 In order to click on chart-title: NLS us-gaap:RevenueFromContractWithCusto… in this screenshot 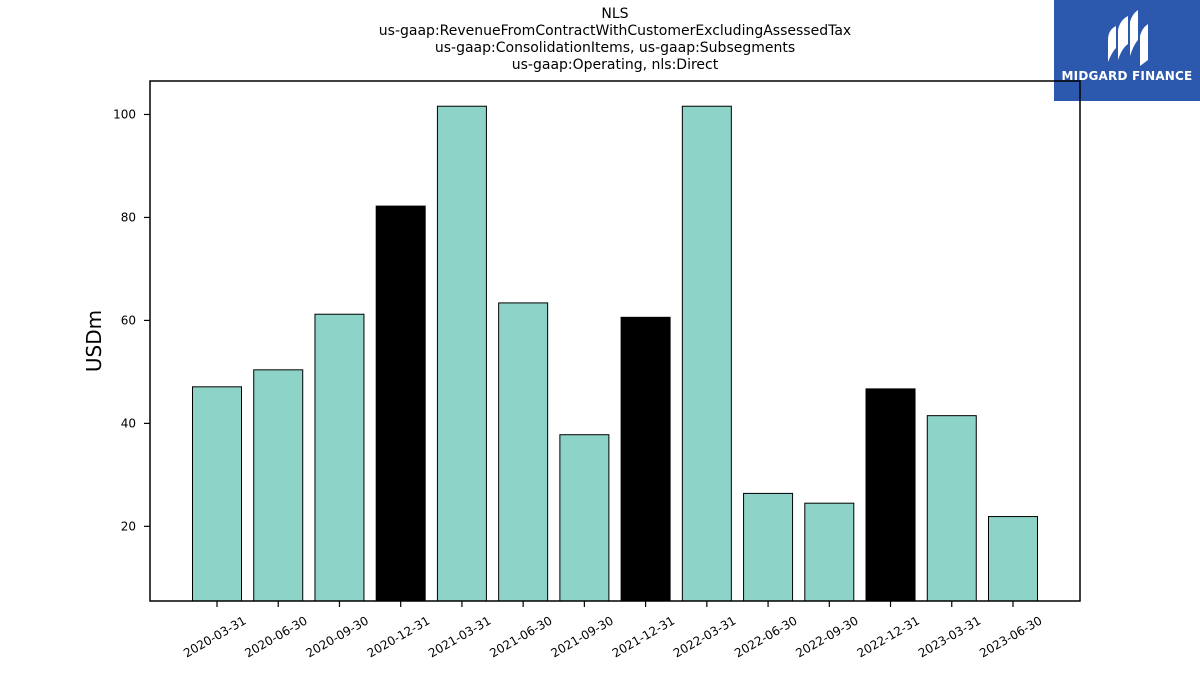, I will do `click(615, 40)`.